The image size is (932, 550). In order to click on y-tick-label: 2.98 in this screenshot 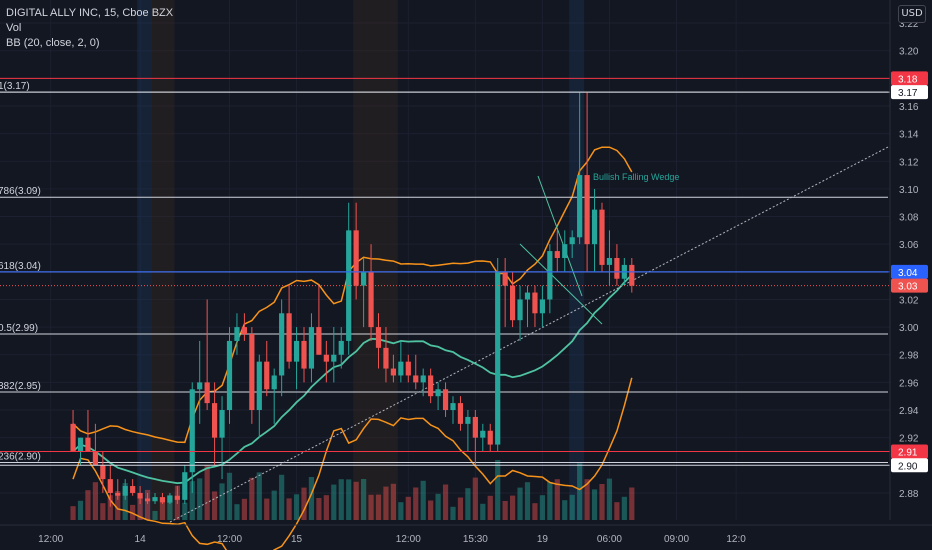, I will do `click(909, 356)`.